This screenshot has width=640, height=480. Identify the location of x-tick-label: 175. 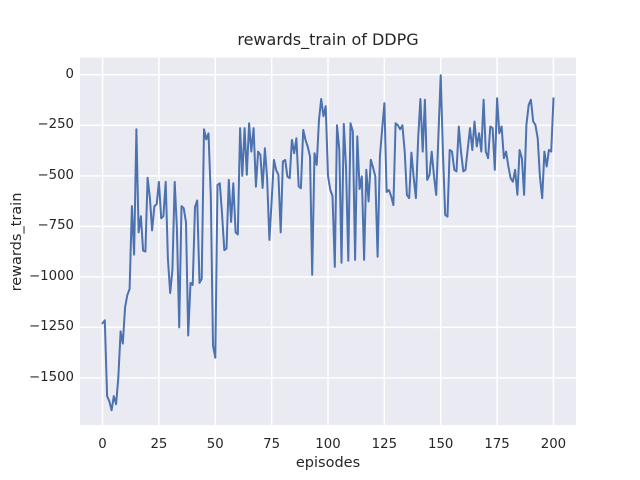
(497, 444).